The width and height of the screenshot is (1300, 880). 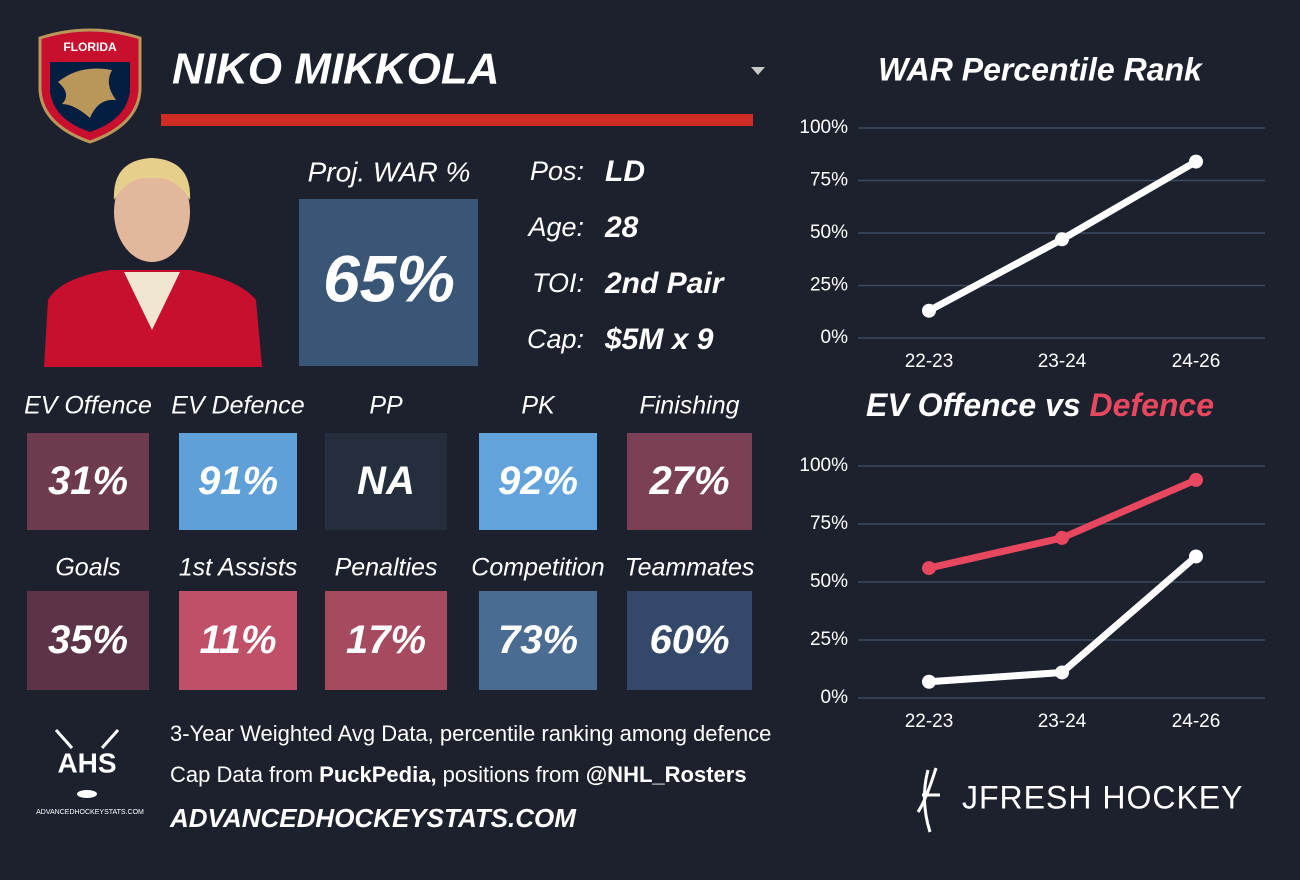 What do you see at coordinates (88, 406) in the screenshot?
I see `tile-label: EV Offence` at bounding box center [88, 406].